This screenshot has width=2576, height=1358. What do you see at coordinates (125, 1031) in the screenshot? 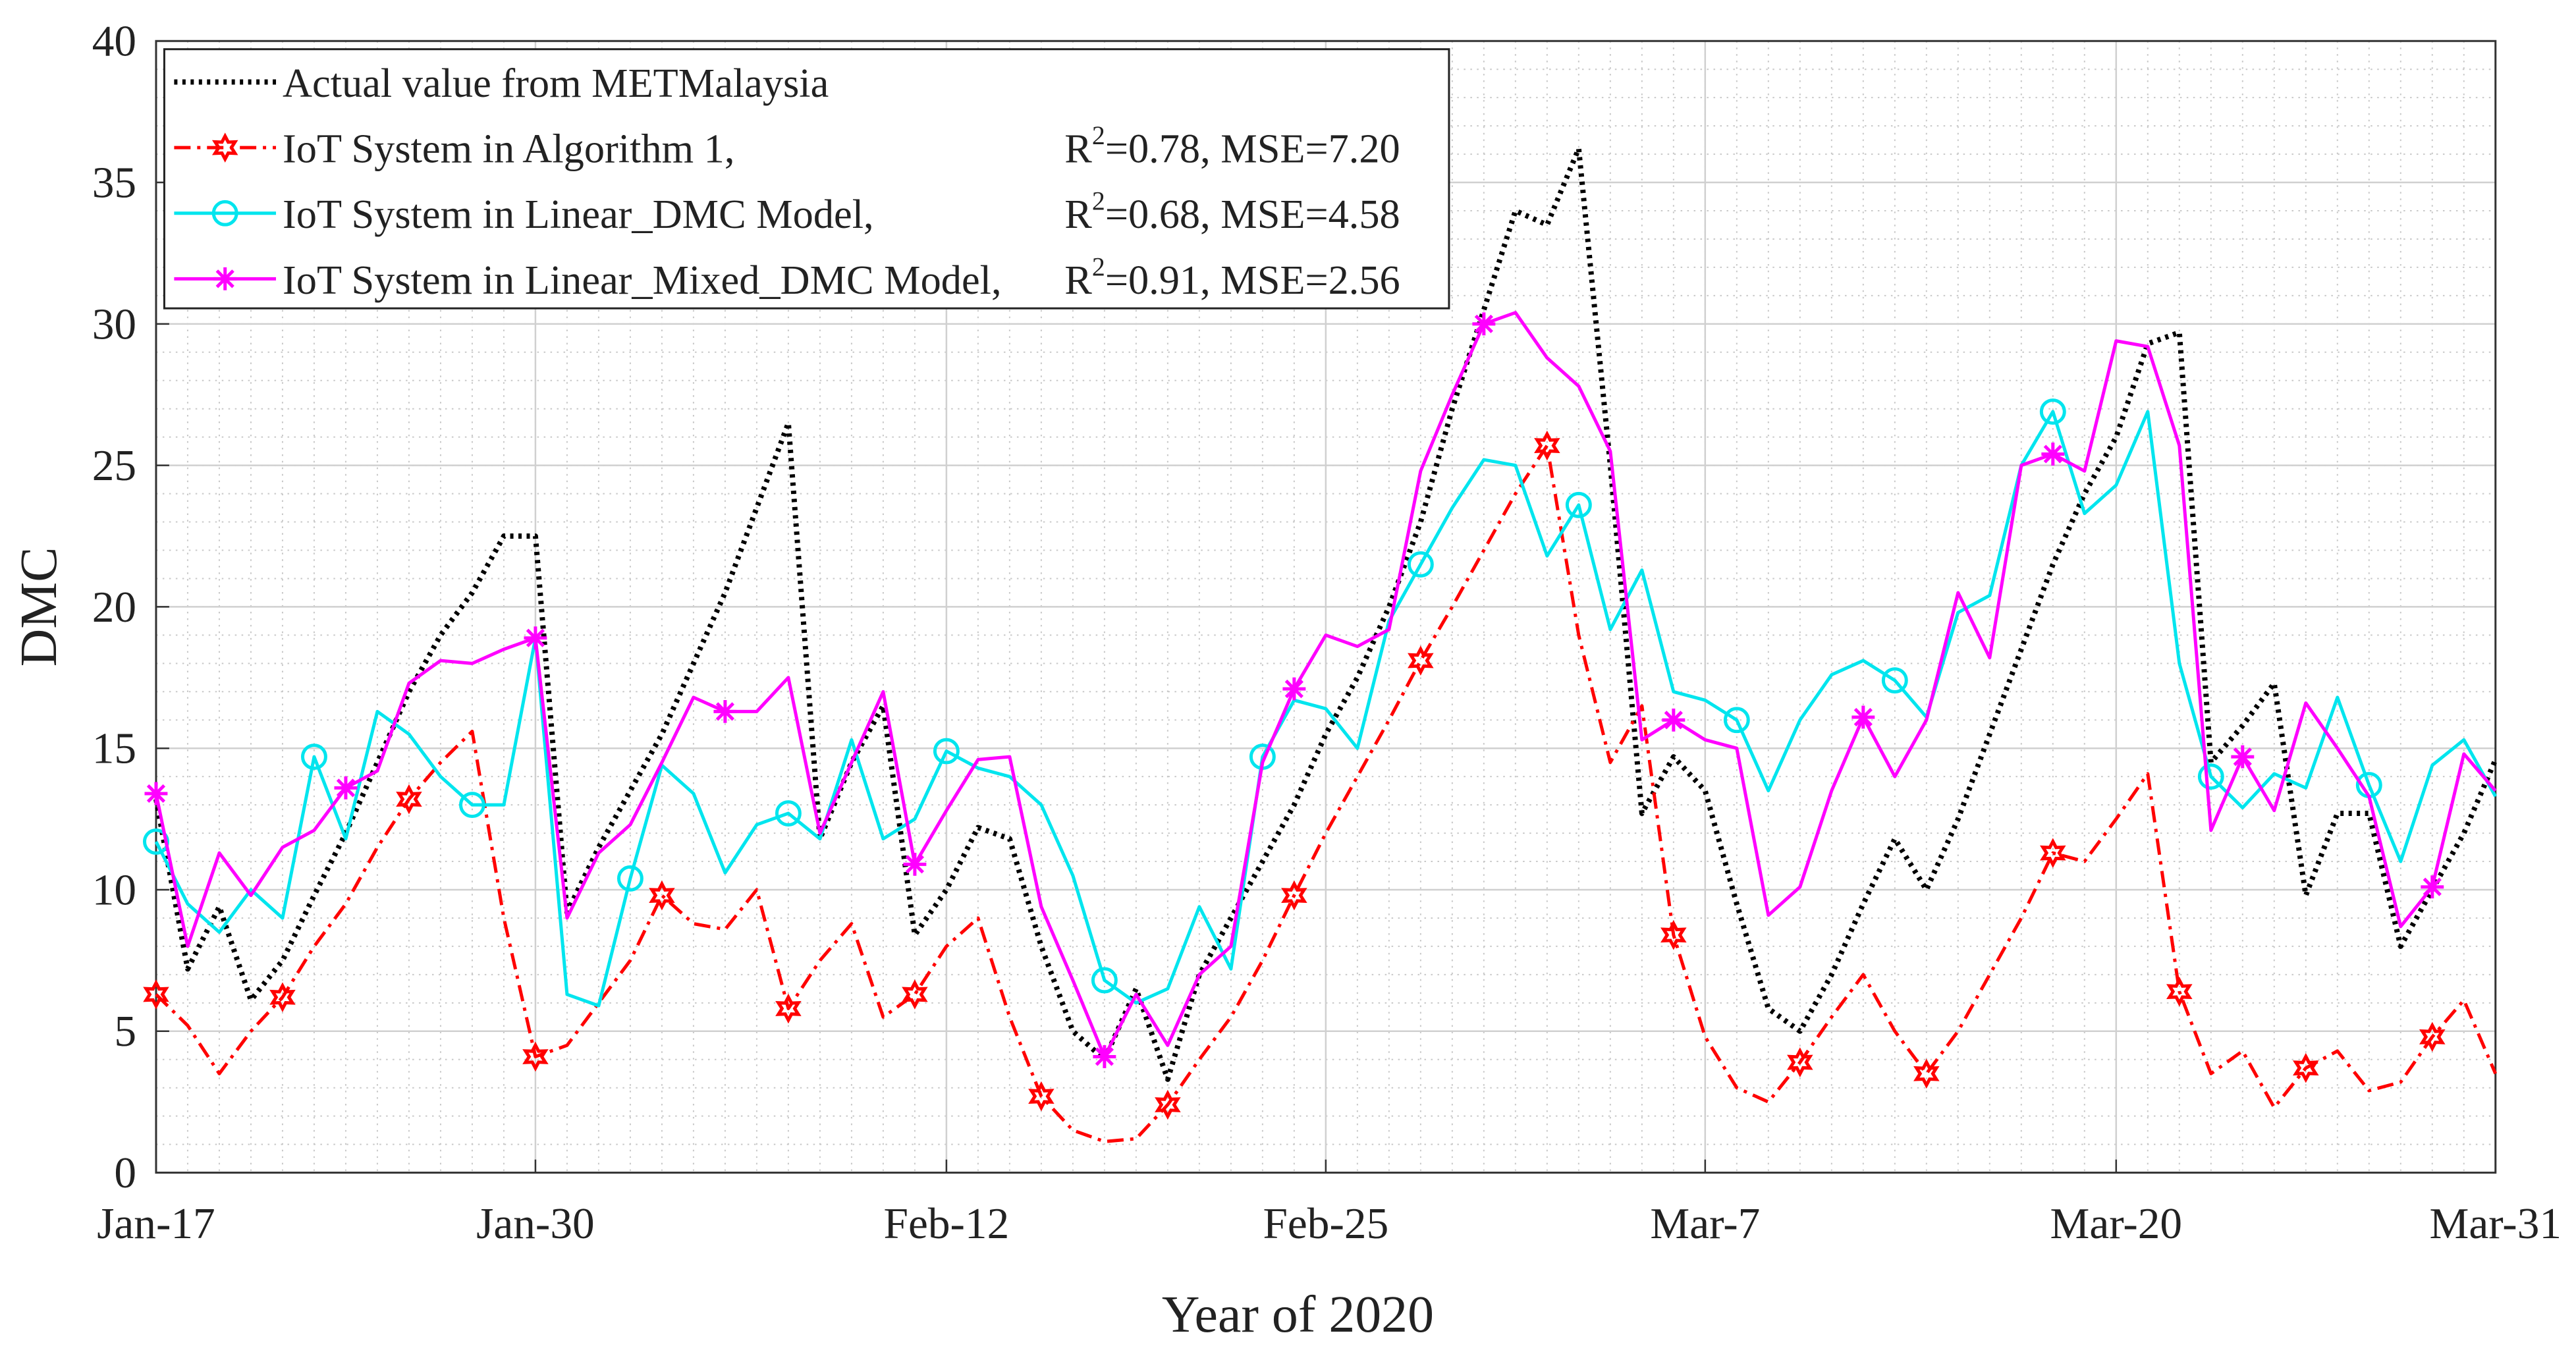
I see `y-tick-label: 5` at bounding box center [125, 1031].